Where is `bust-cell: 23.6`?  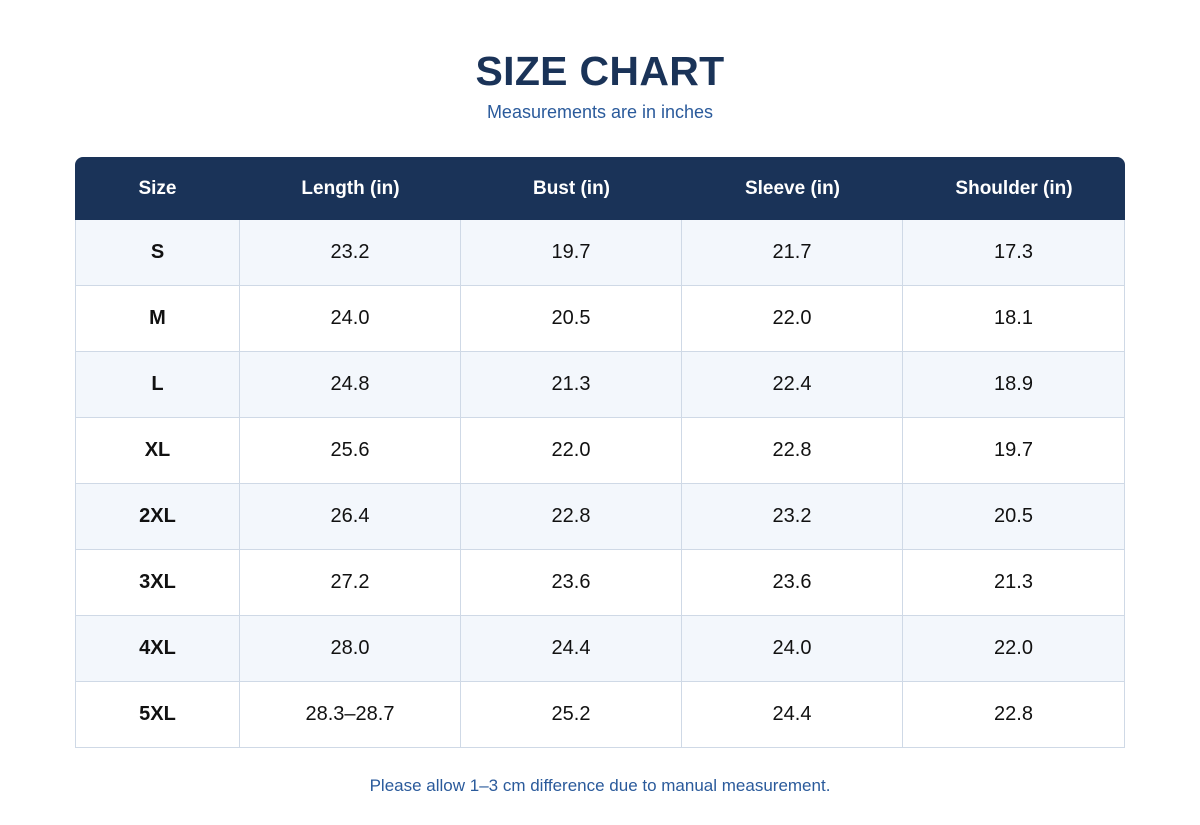 bust-cell: 23.6 is located at coordinates (571, 583).